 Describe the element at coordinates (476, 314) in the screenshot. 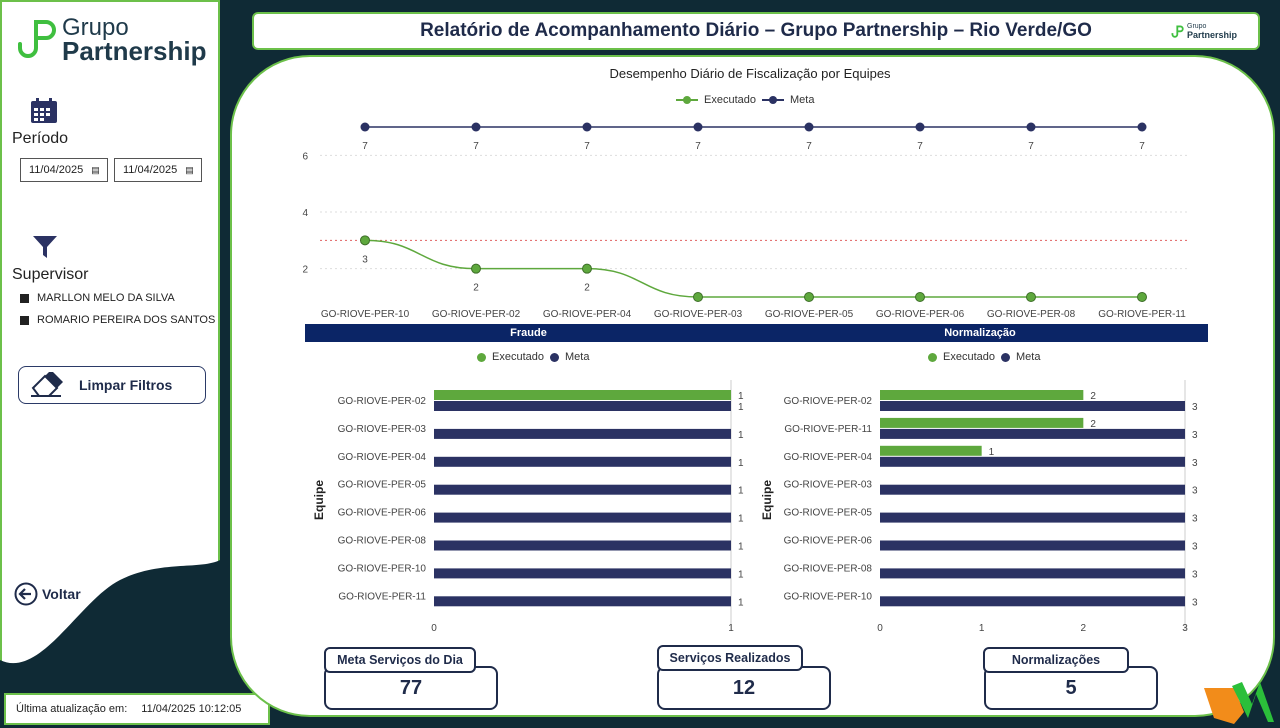

I see `x-tick-label: GO-RIOVE-PER-02` at that location.